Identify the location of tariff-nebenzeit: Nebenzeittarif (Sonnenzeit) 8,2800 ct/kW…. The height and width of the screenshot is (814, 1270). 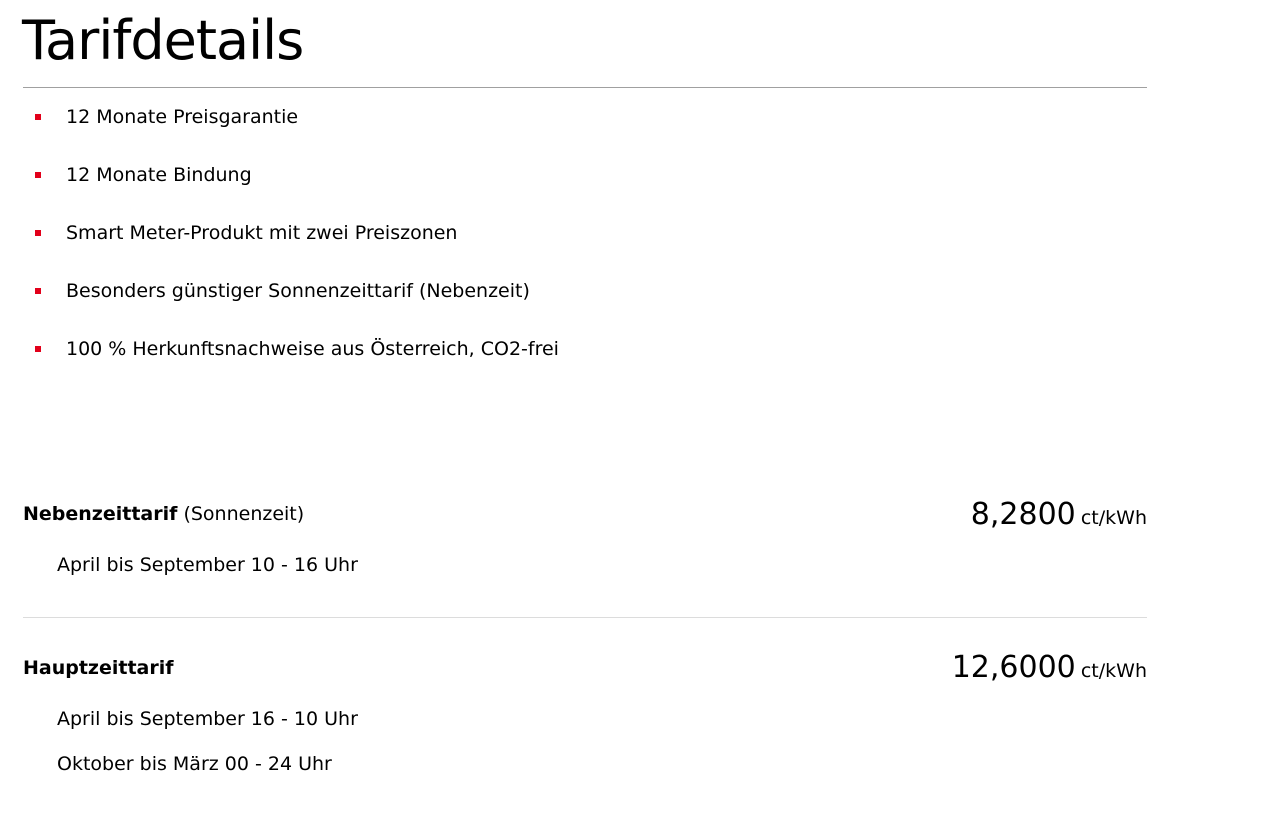
(585, 547).